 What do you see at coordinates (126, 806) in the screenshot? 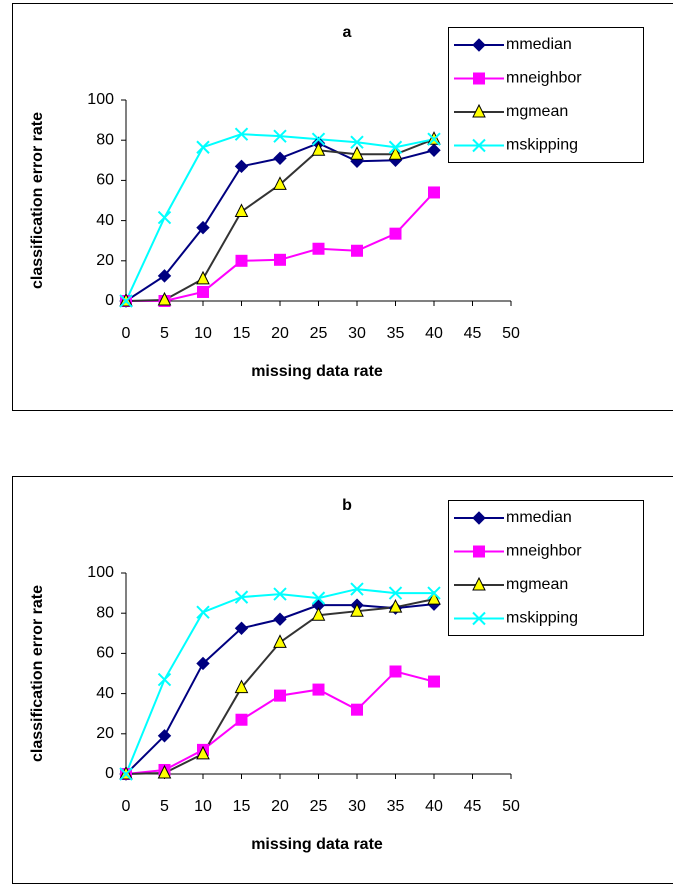
I see `x-tick-label: 0` at bounding box center [126, 806].